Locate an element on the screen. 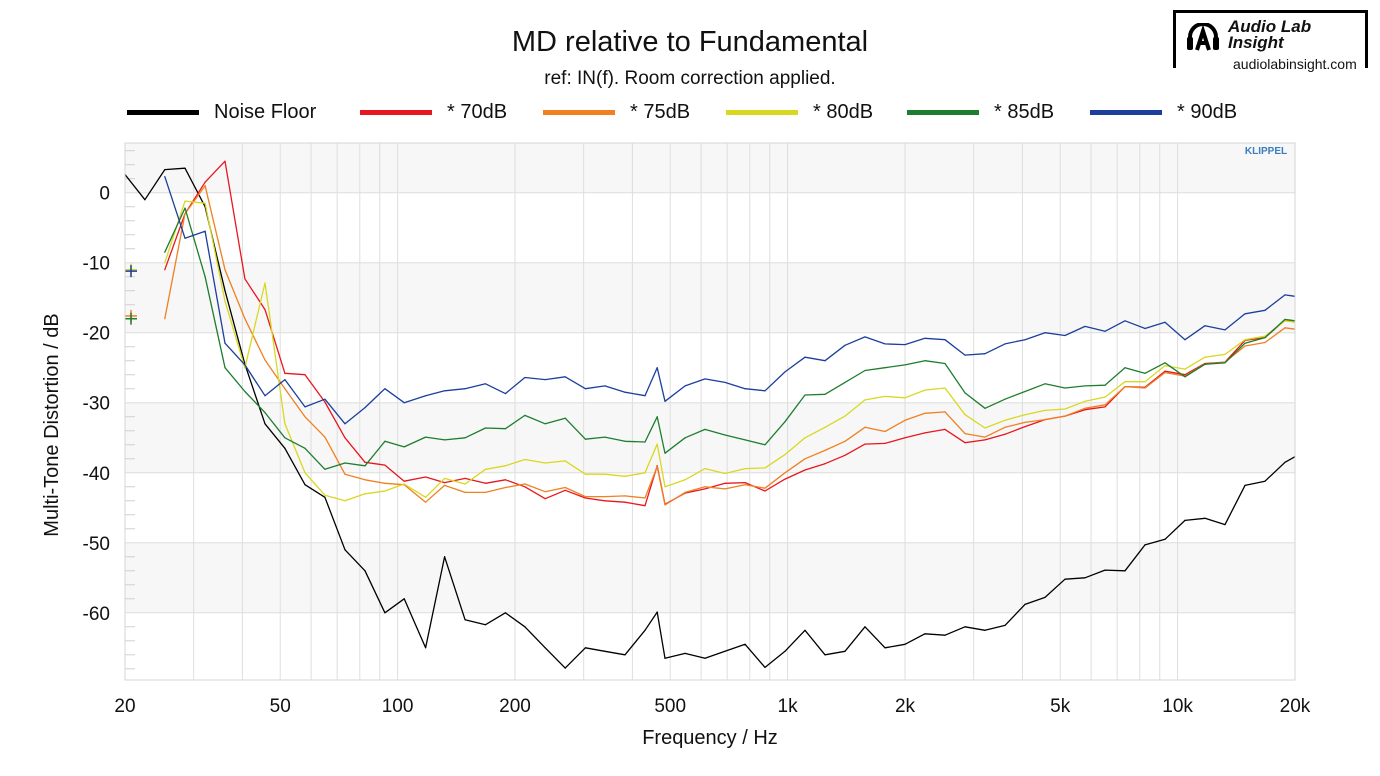  legend-label: Noise Floor is located at coordinates (265, 111).